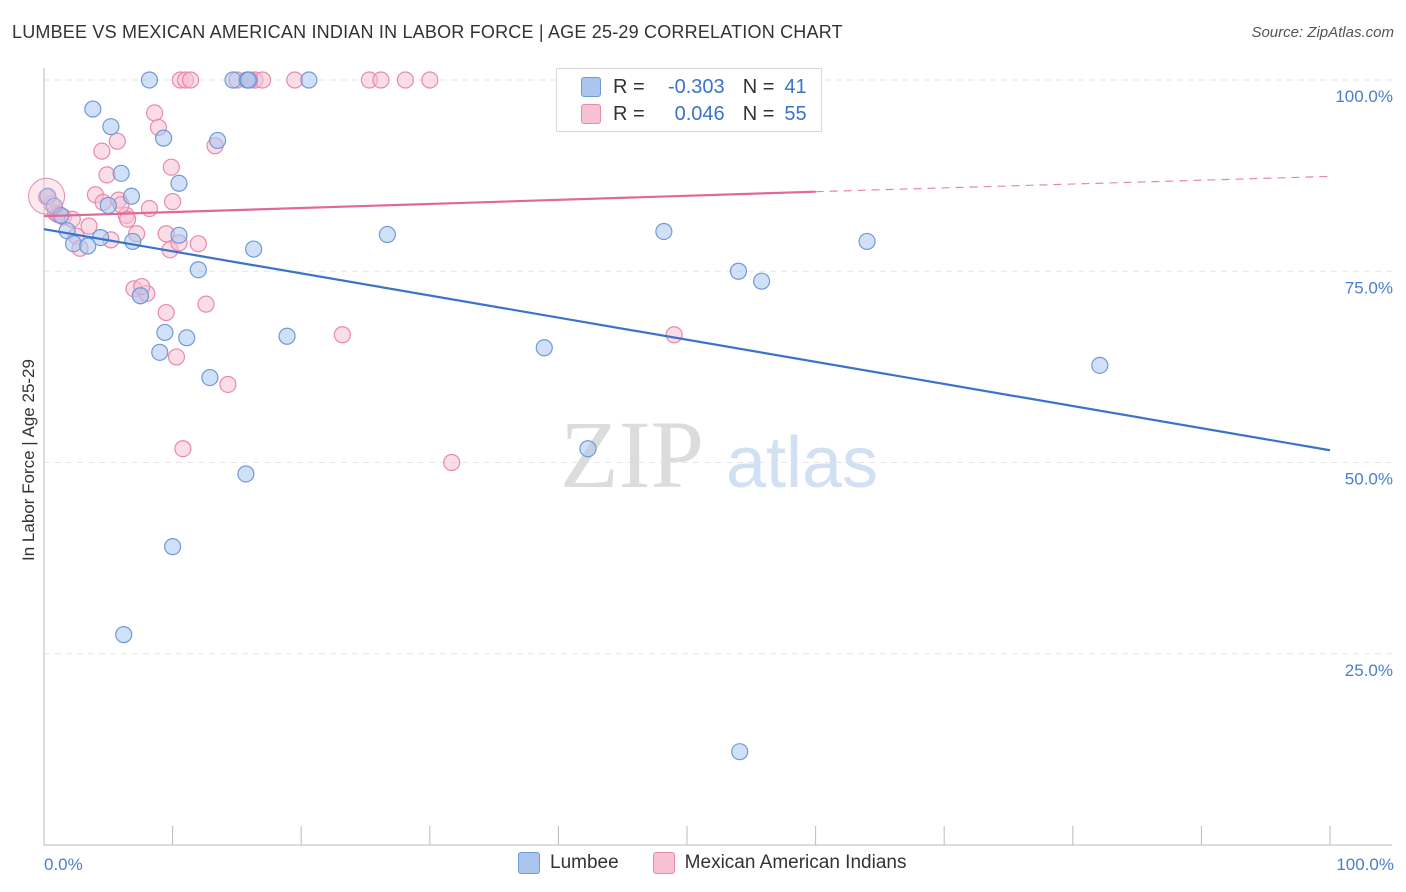 This screenshot has width=1406, height=892. What do you see at coordinates (1369, 287) in the screenshot?
I see `y-tick-label: 75.0%` at bounding box center [1369, 287].